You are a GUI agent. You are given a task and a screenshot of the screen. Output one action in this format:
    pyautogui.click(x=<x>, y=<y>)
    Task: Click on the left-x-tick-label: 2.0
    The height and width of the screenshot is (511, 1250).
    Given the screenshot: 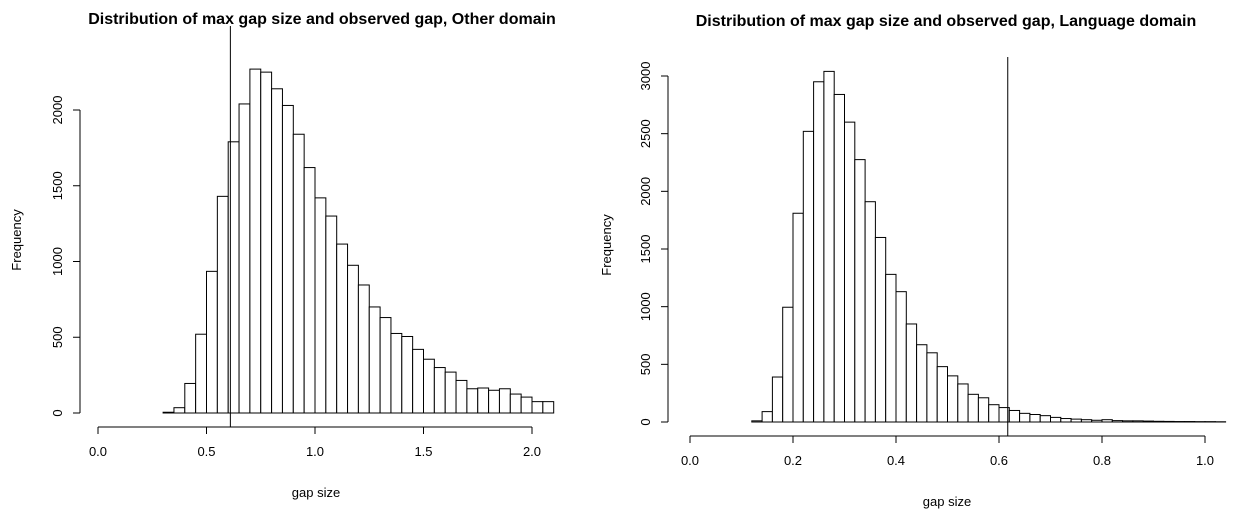 What is the action you would take?
    pyautogui.click(x=532, y=451)
    